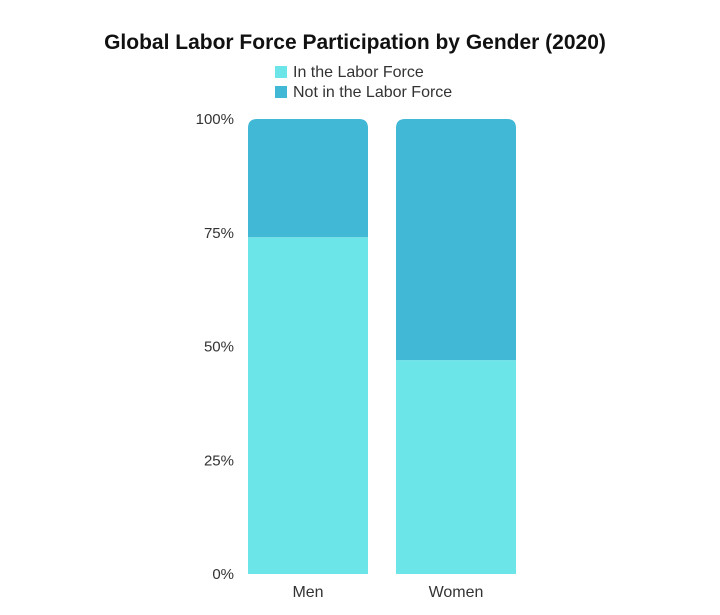 This screenshot has height=615, width=720. I want to click on y-tick-label: 25%, so click(219, 460).